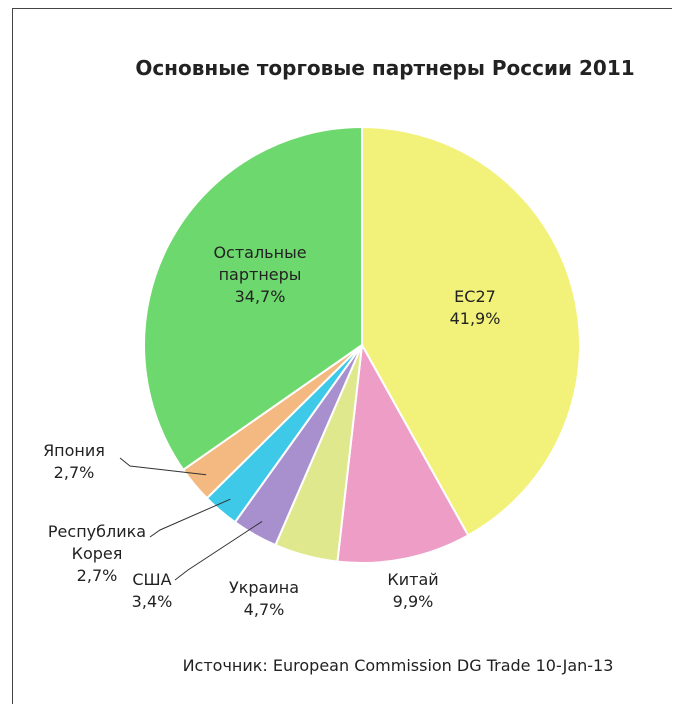 The width and height of the screenshot is (678, 708). Describe the element at coordinates (264, 587) in the screenshot. I see `slice-name-ukraine: Украина` at that location.